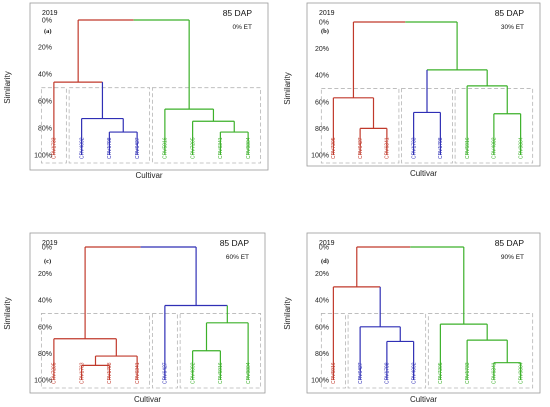  I want to click on panel-1-leaf-label: CRV1733, so click(55, 148).